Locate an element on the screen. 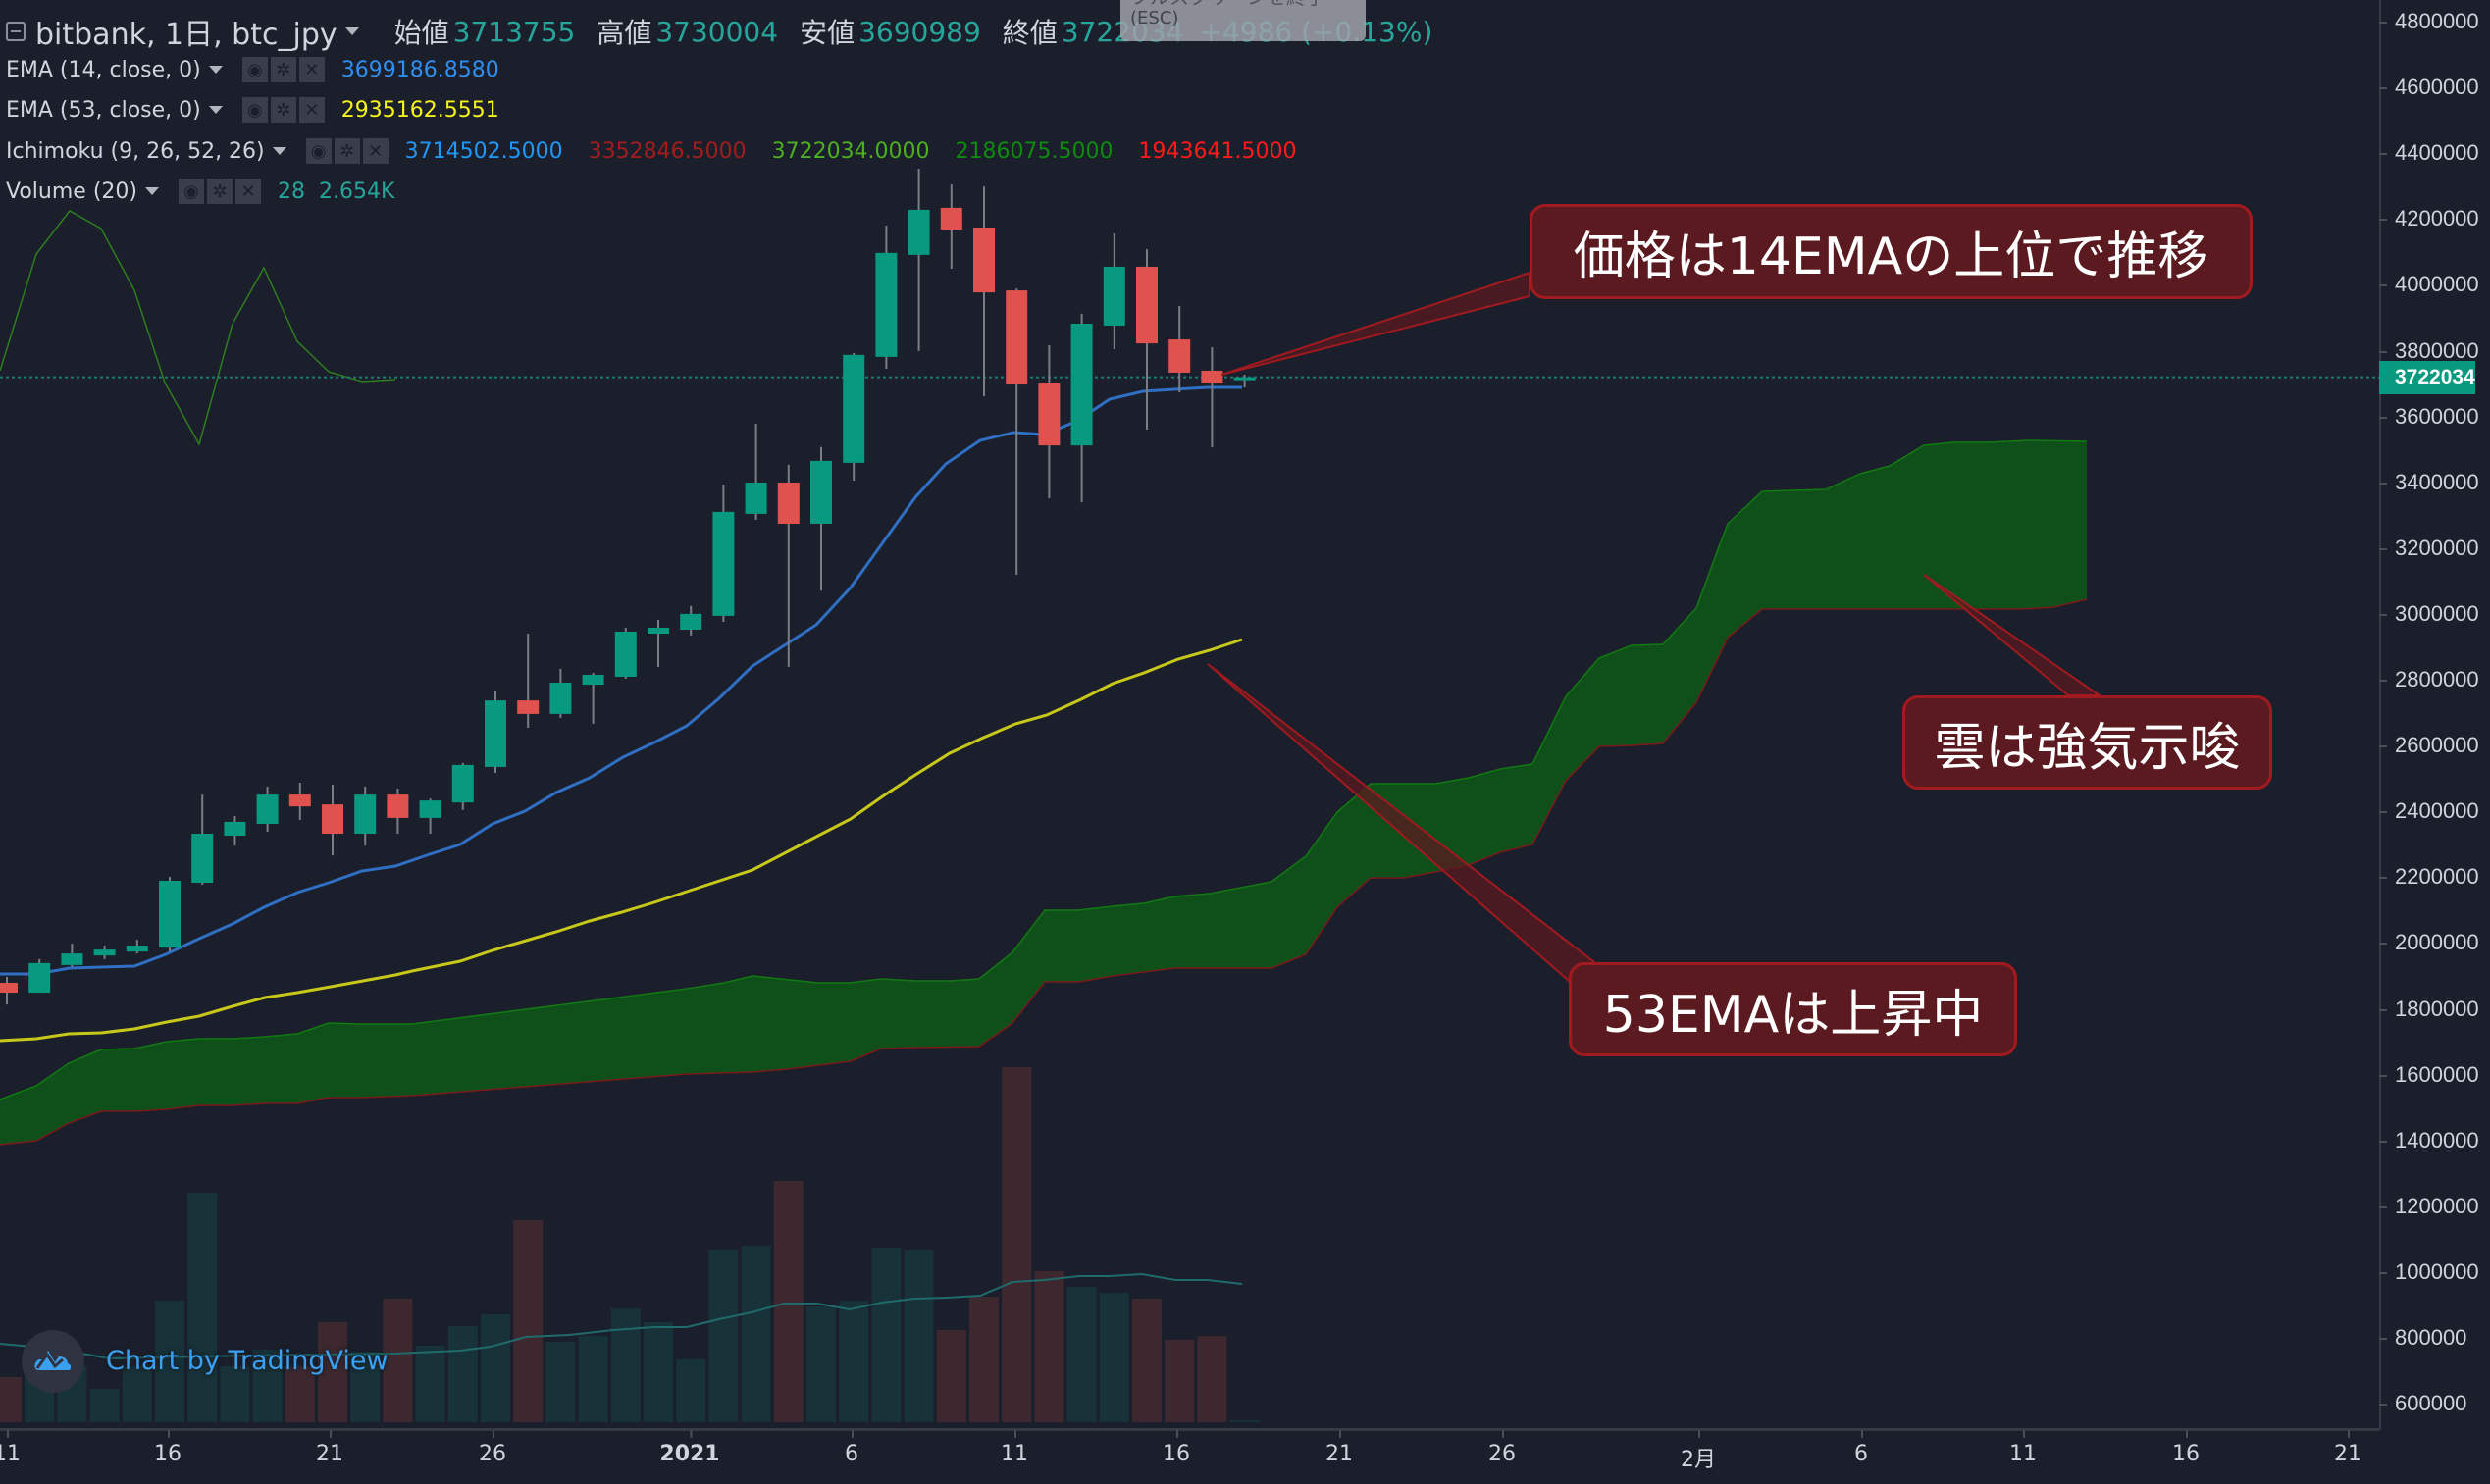 This screenshot has width=2490, height=1484. ohlc-open-label: 始値 is located at coordinates (421, 33).